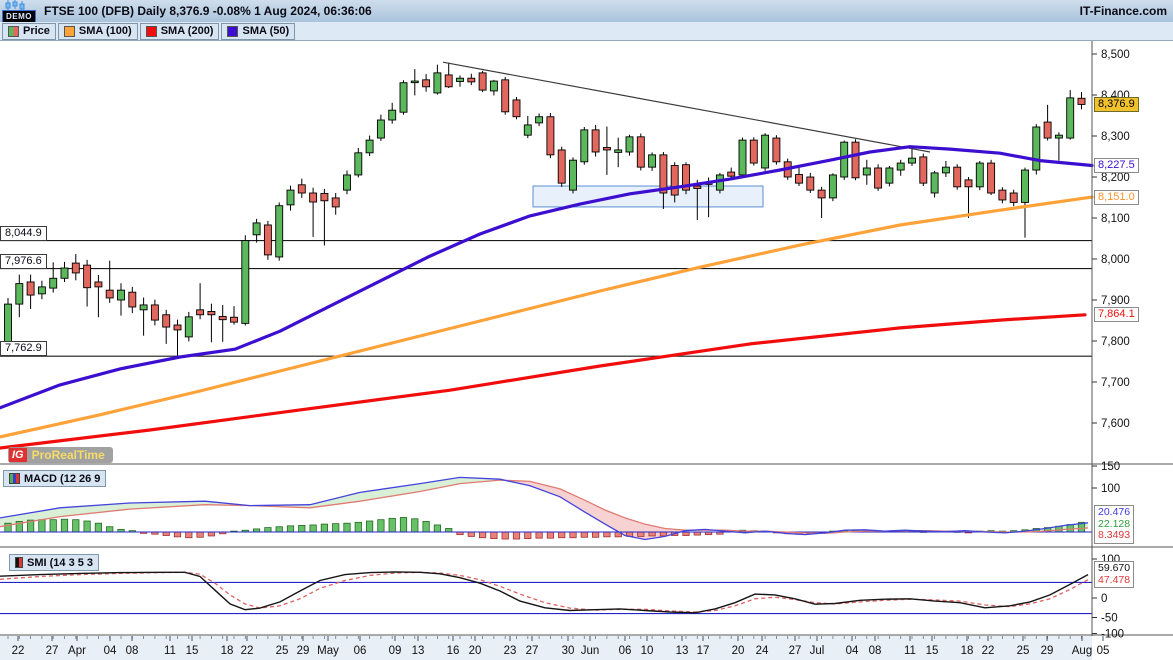 The image size is (1173, 660). Describe the element at coordinates (648, 196) in the screenshot. I see `consolidation-zone` at that location.